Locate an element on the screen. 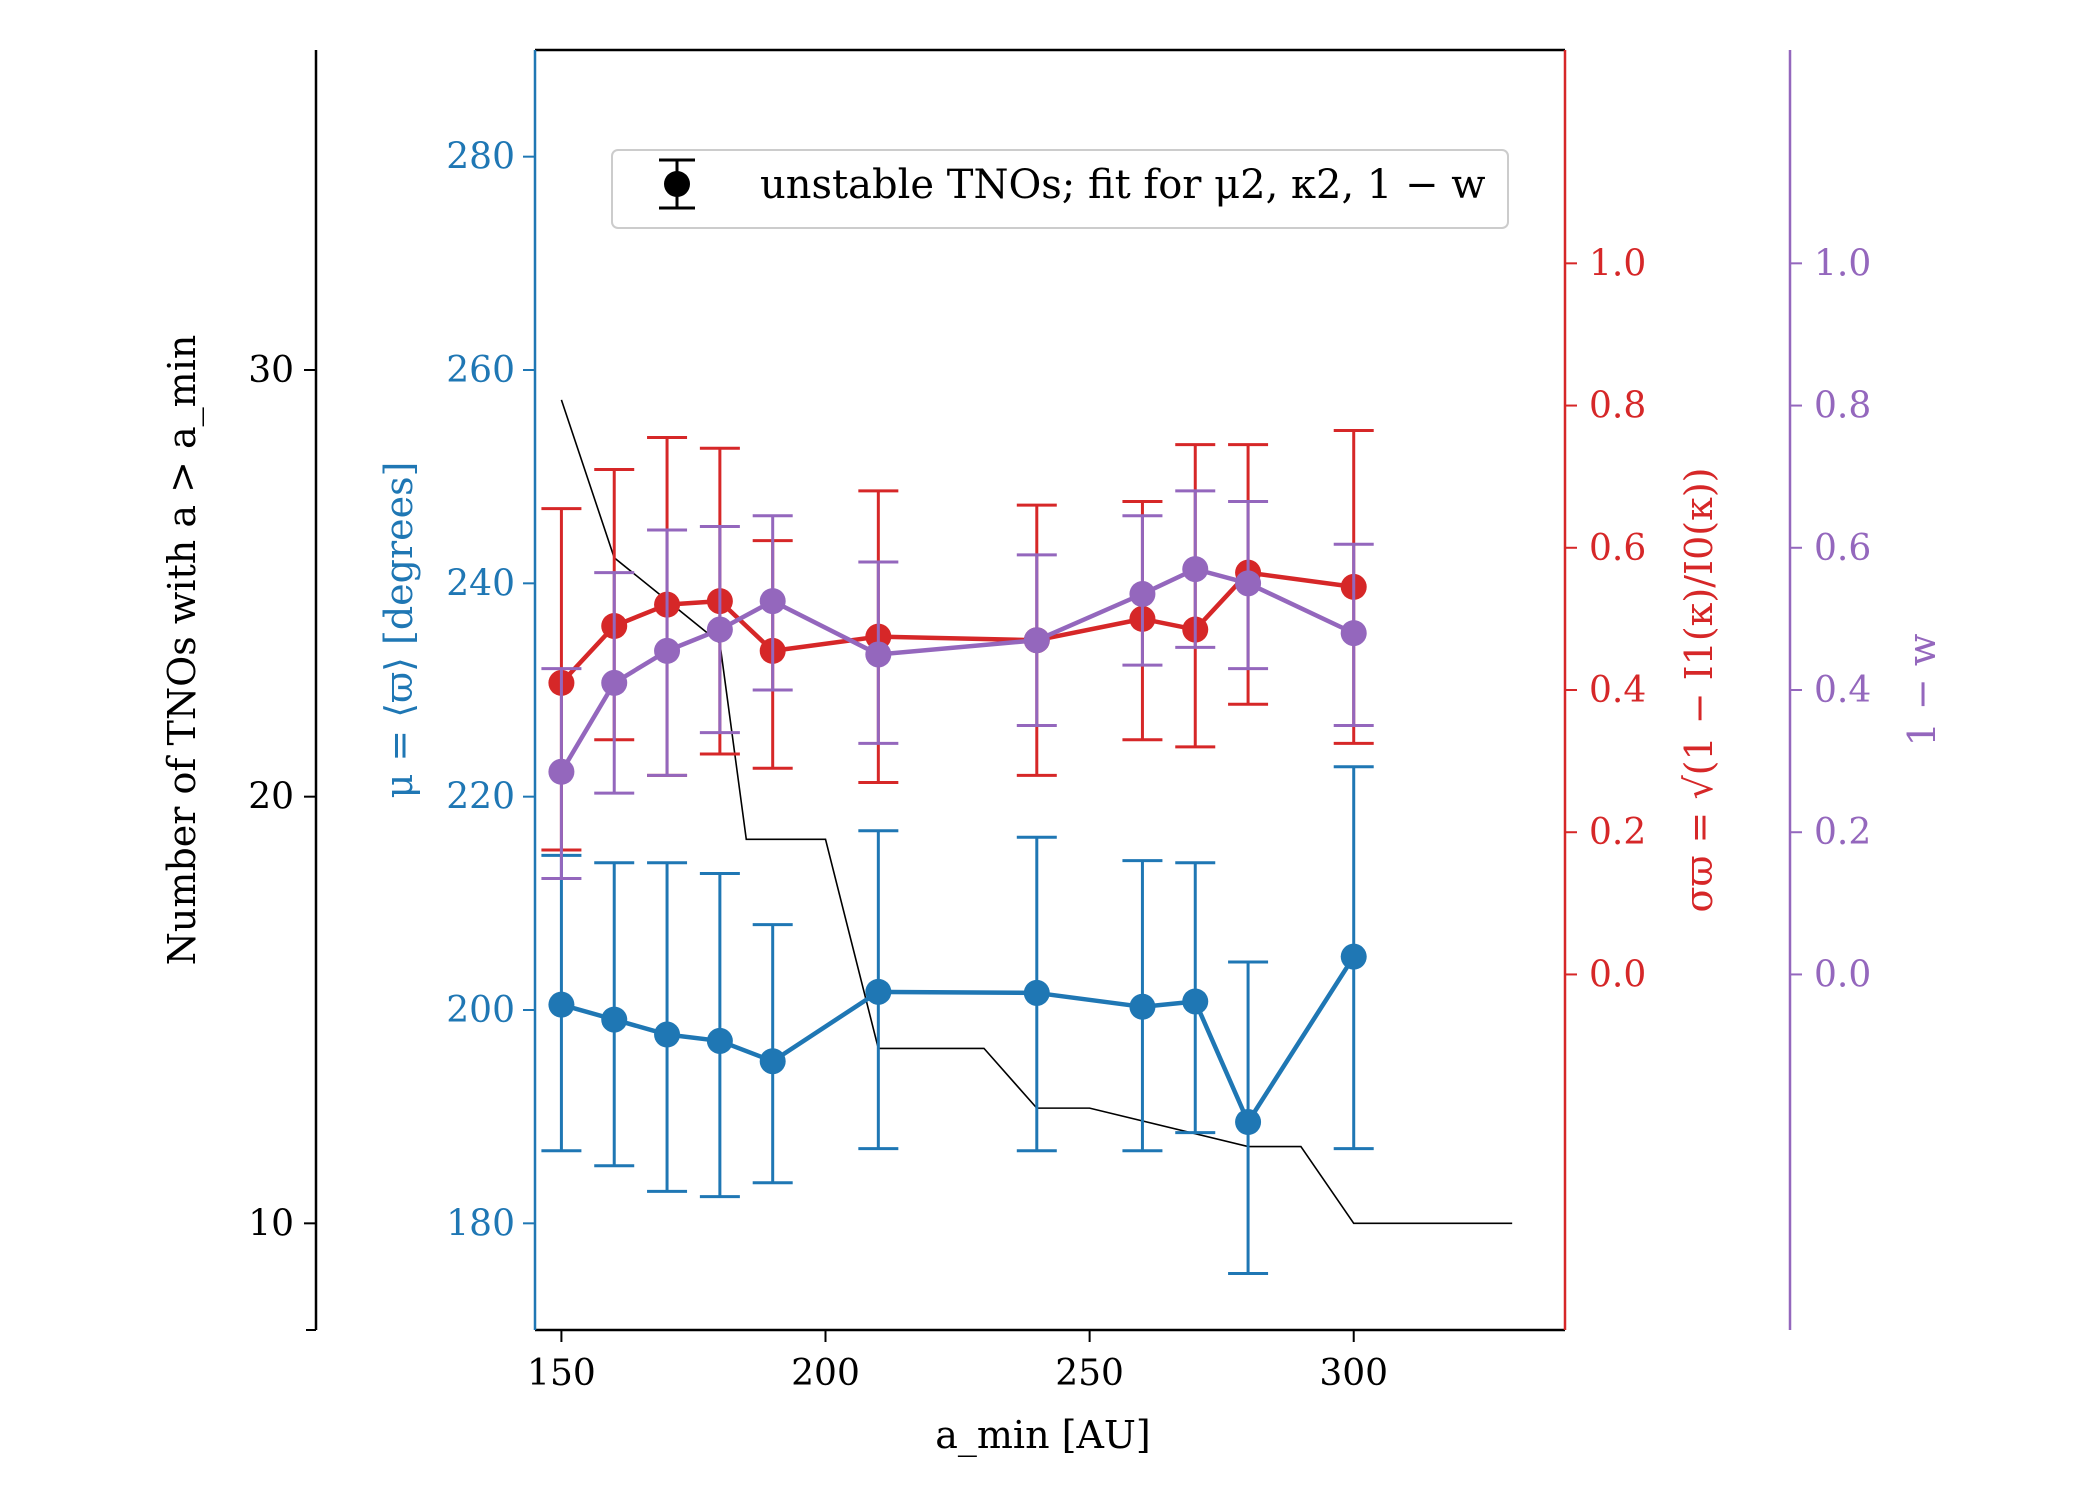 The image size is (2100, 1500). w-axis-label: 1 − w is located at coordinates (1922, 689).